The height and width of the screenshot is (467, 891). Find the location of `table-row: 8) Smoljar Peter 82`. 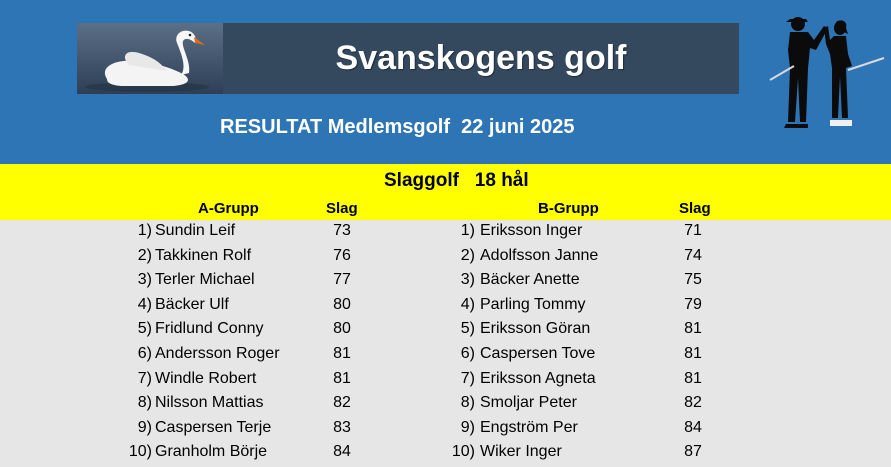

table-row: 8) Smoljar Peter 82 is located at coordinates (445, 403).